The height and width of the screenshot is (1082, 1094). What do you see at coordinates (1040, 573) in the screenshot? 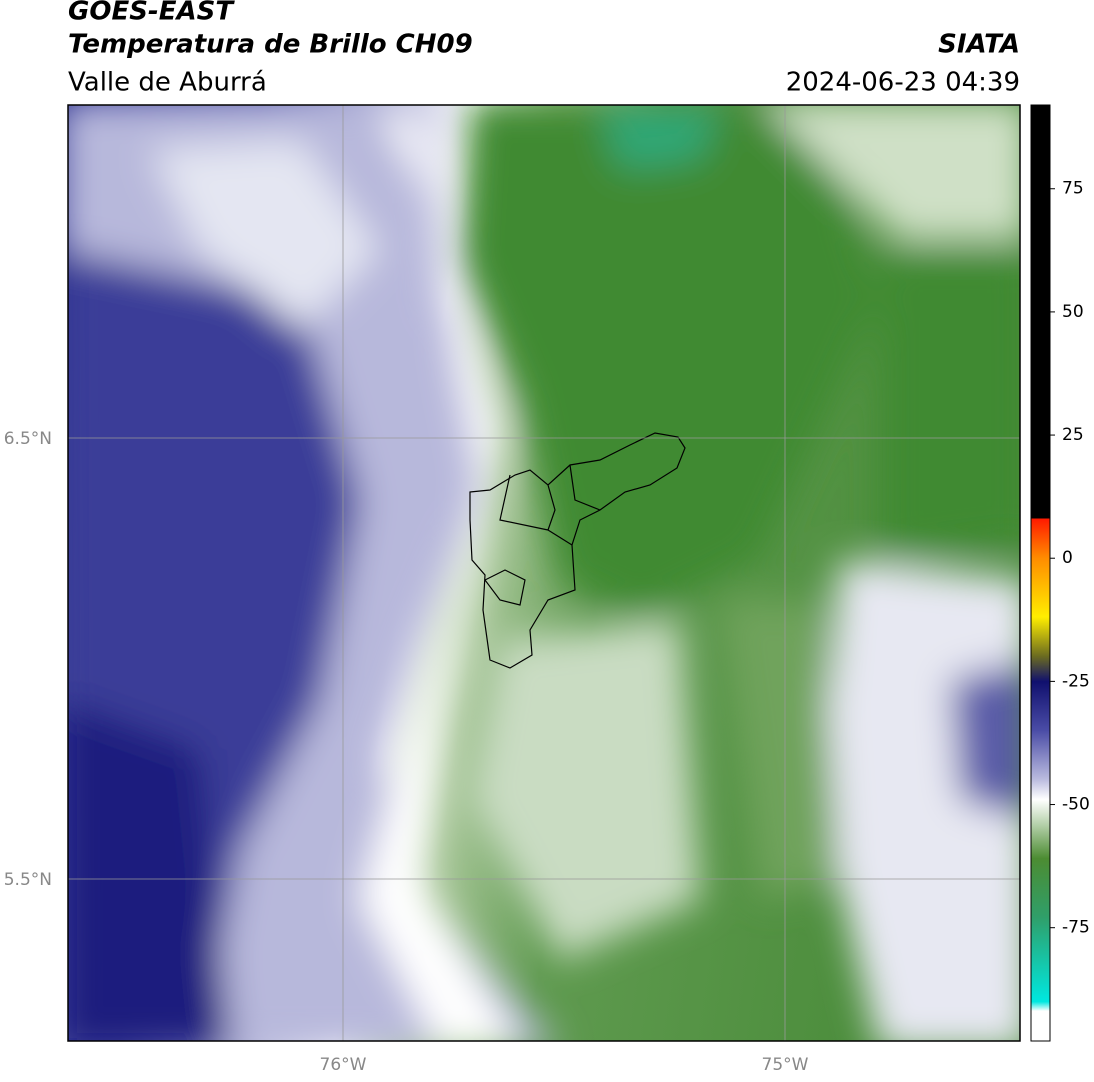
I see `colorbar` at bounding box center [1040, 573].